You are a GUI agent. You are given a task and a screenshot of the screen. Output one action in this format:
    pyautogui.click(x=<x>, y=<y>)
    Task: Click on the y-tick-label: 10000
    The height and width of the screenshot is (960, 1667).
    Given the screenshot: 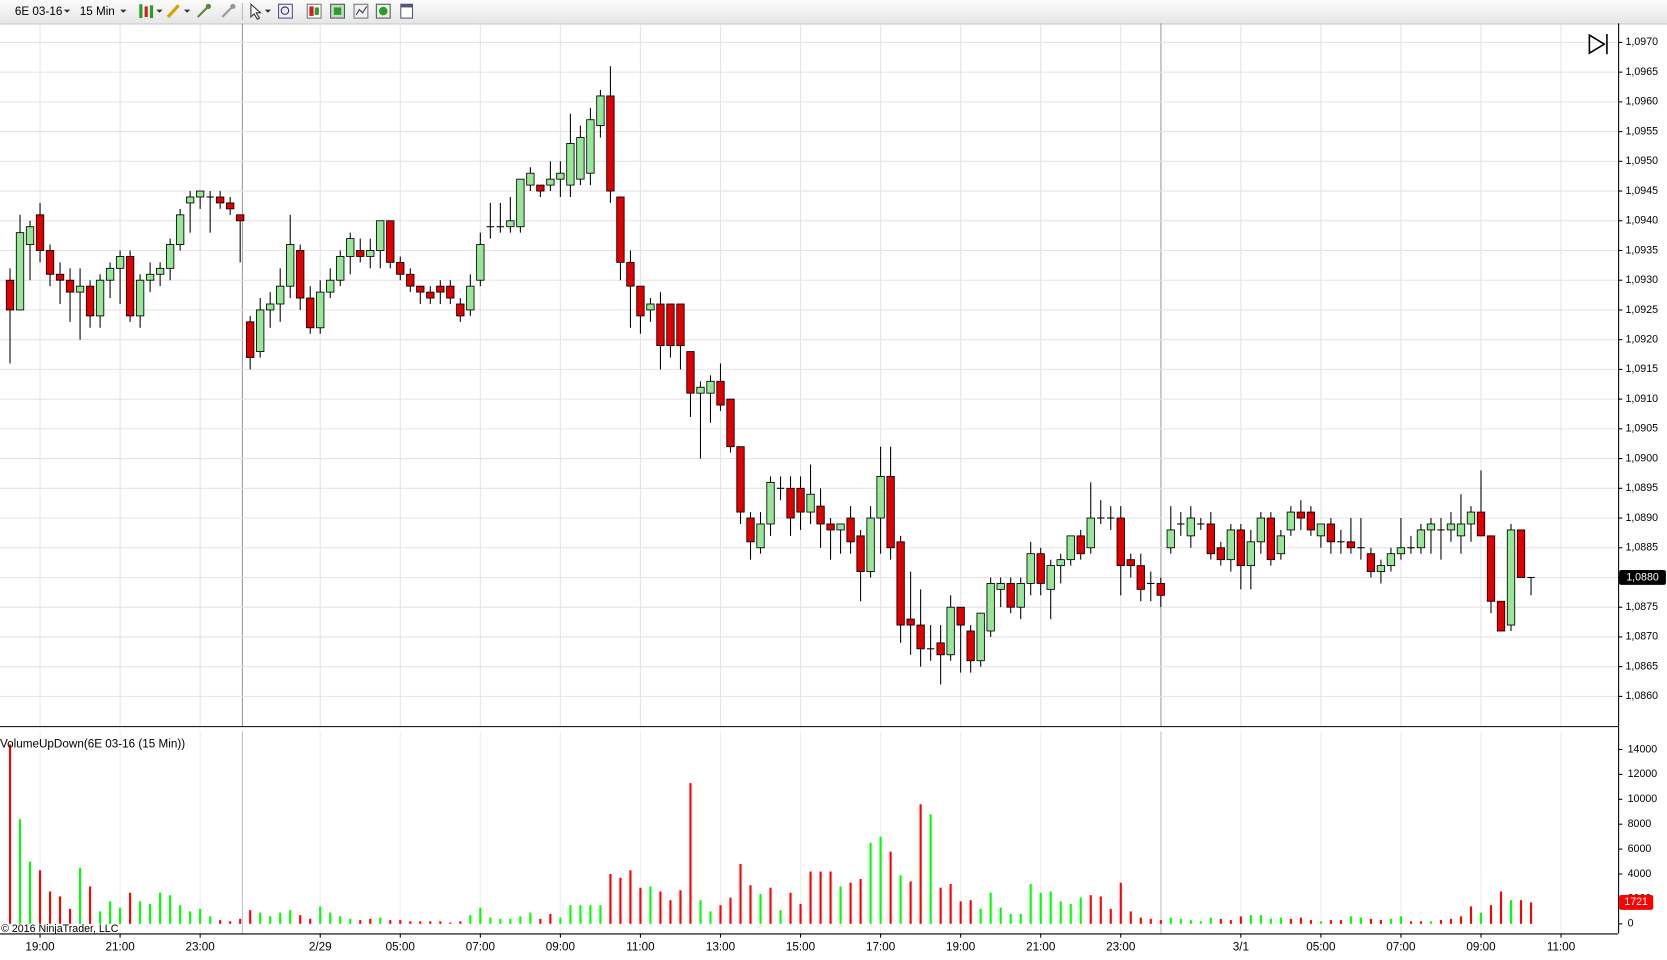 What is the action you would take?
    pyautogui.click(x=1643, y=799)
    